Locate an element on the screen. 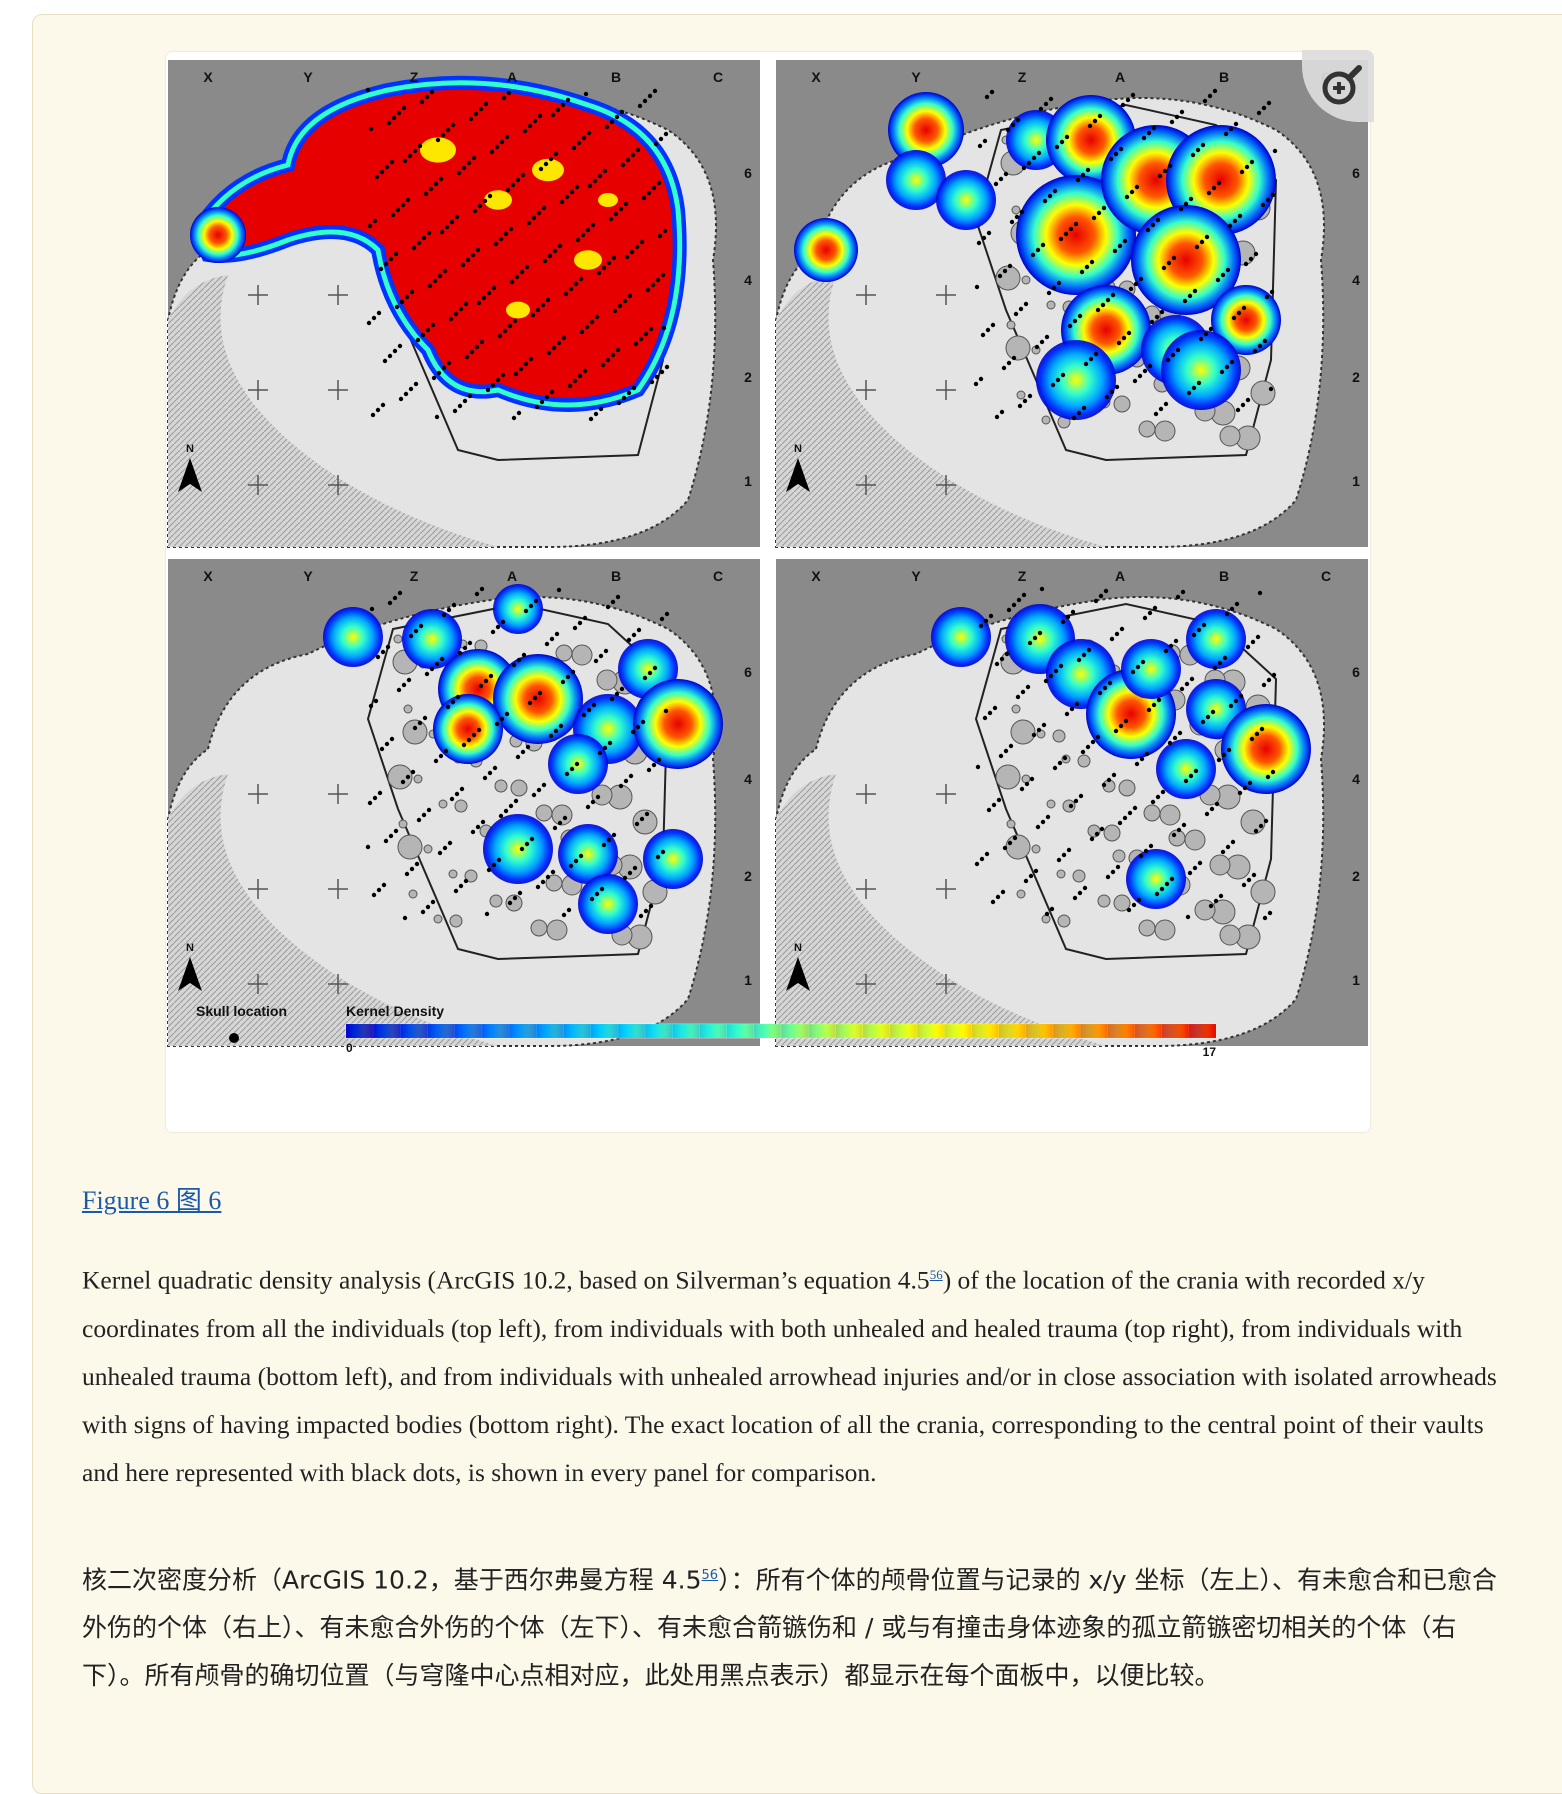  density-color-scale is located at coordinates (781, 1031).